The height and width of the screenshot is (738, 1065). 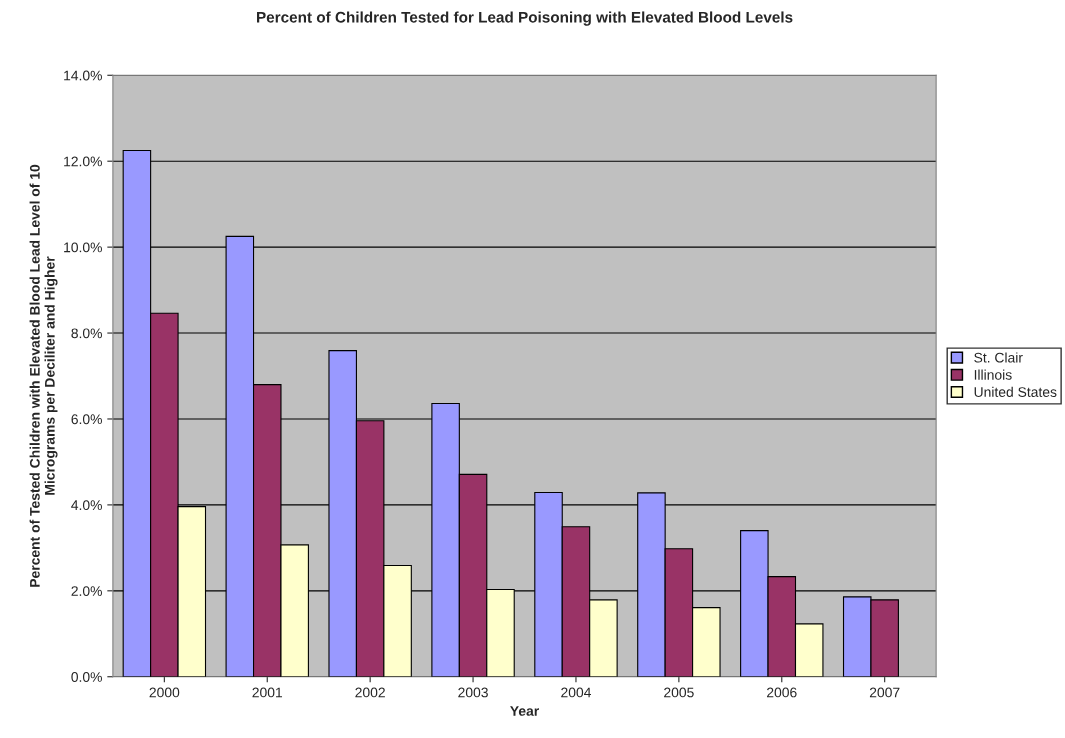 I want to click on x-tick-label: 2005, so click(x=679, y=692).